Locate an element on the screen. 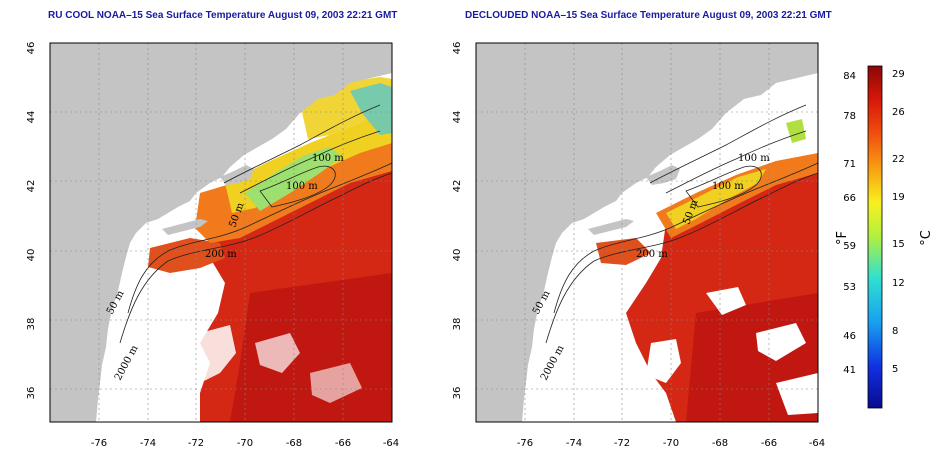 This screenshot has height=475, width=950. c-tick: 5 is located at coordinates (895, 369).